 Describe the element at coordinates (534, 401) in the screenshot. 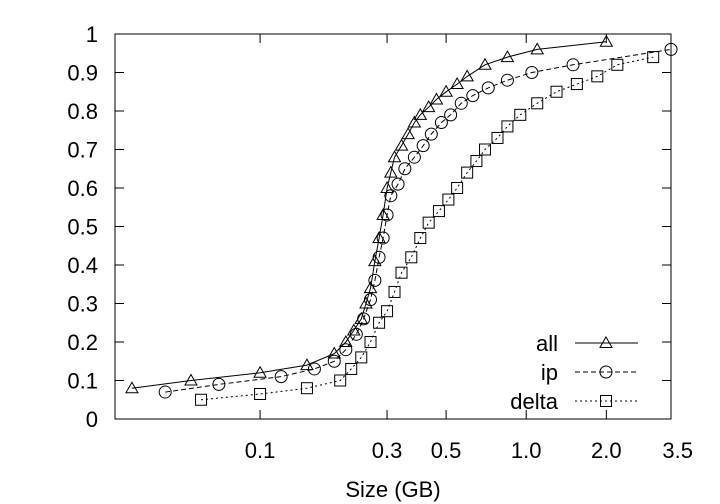

I see `legend-label-delta: delta` at that location.